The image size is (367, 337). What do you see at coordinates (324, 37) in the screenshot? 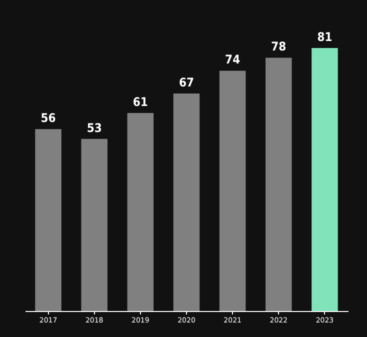
I see `data-label: 81` at bounding box center [324, 37].